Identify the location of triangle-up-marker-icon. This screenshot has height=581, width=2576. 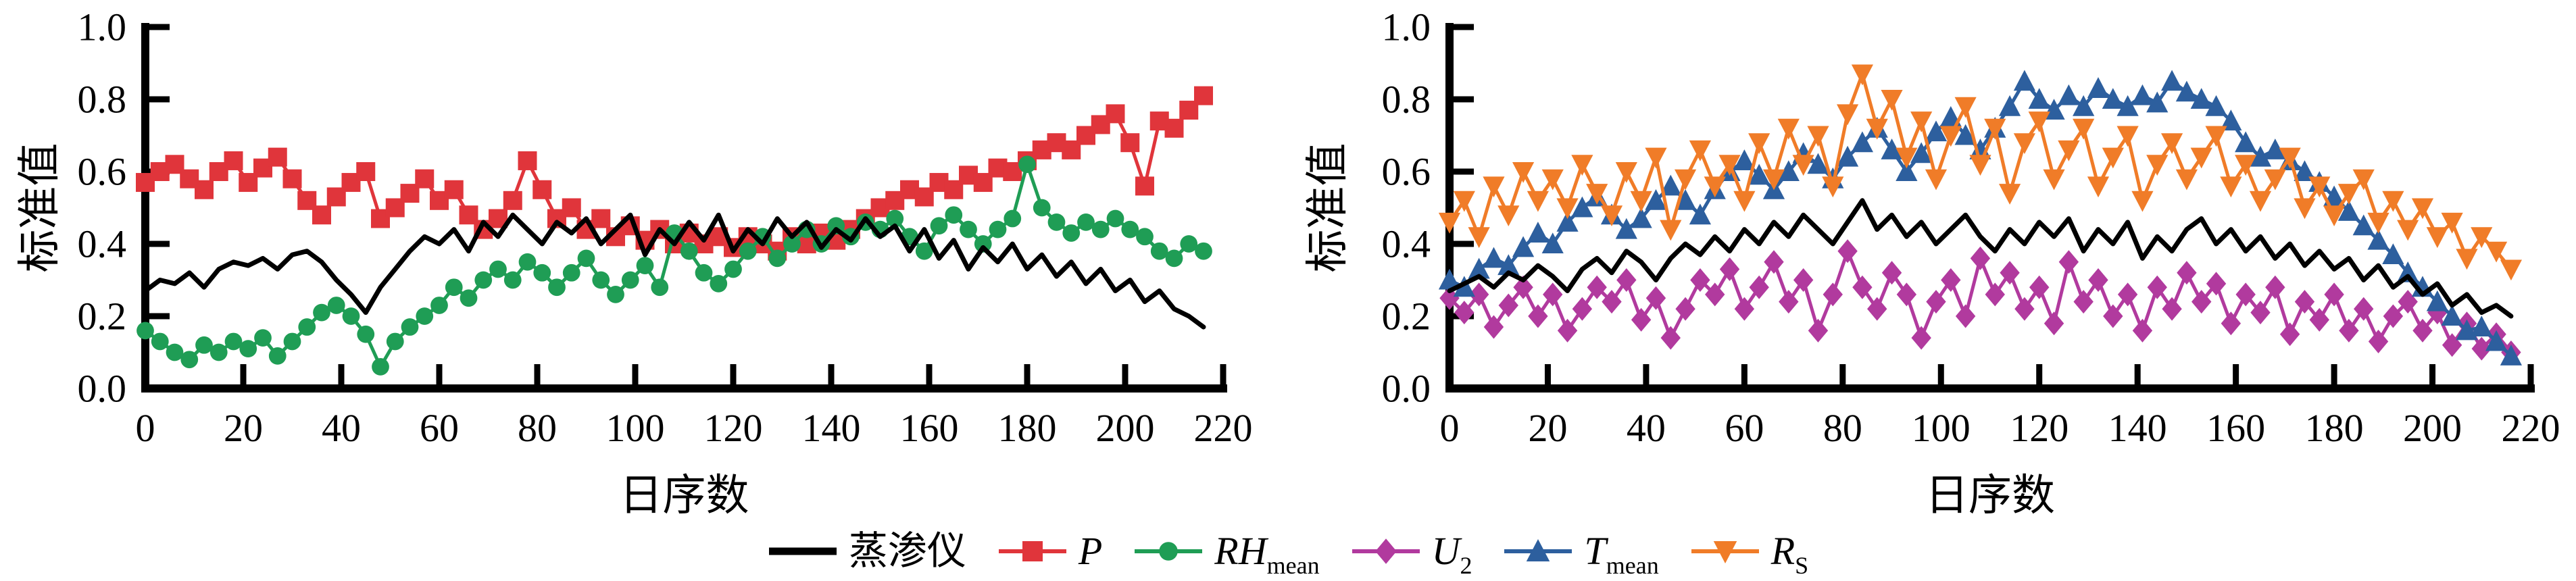
(1538, 550).